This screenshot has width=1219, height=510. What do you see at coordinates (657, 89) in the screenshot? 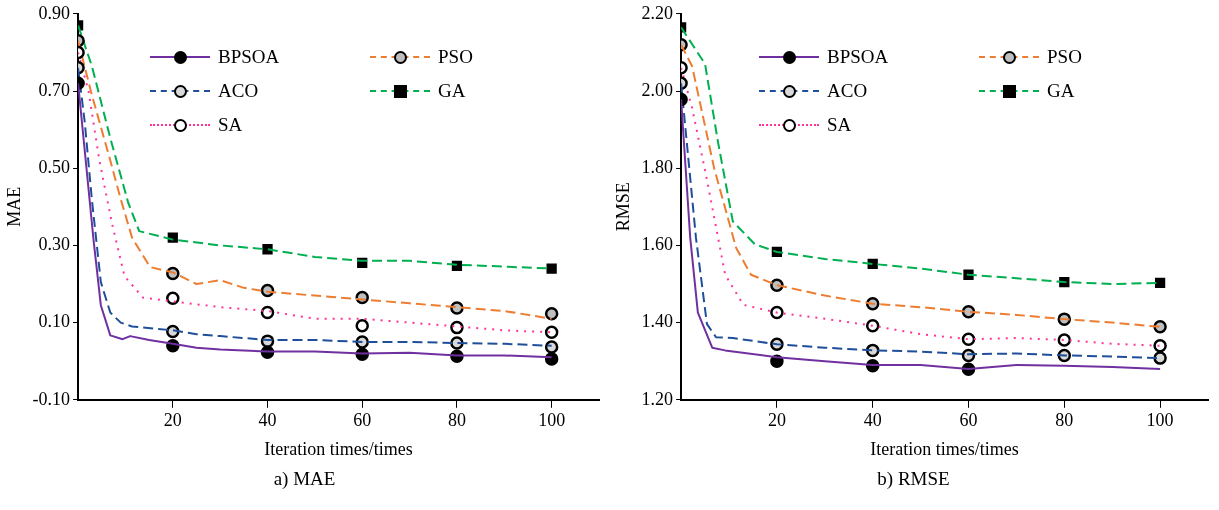
I see `y-tick-label: 2.00` at bounding box center [657, 89].